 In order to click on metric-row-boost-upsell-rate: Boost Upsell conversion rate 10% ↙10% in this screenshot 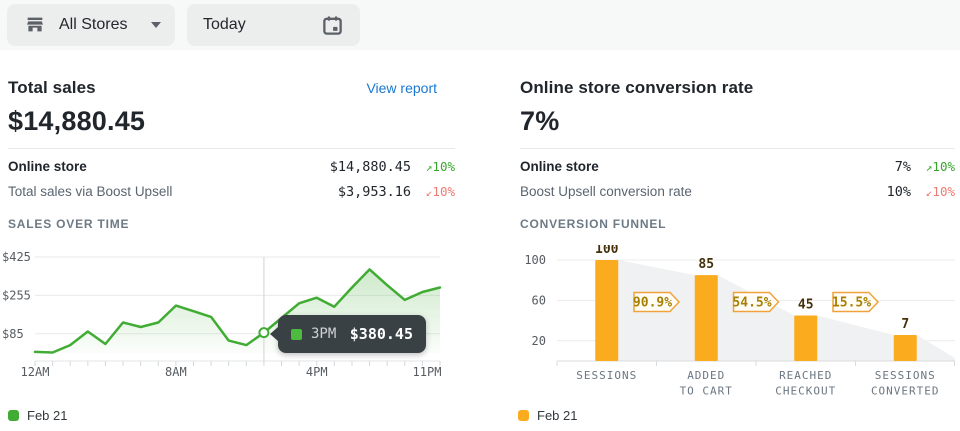, I will do `click(737, 191)`.